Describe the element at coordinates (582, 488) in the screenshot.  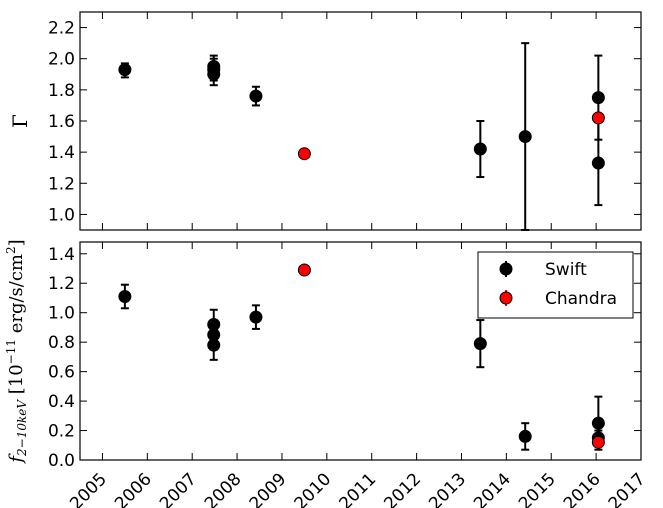
I see `flux-xtick-label: 2016` at that location.